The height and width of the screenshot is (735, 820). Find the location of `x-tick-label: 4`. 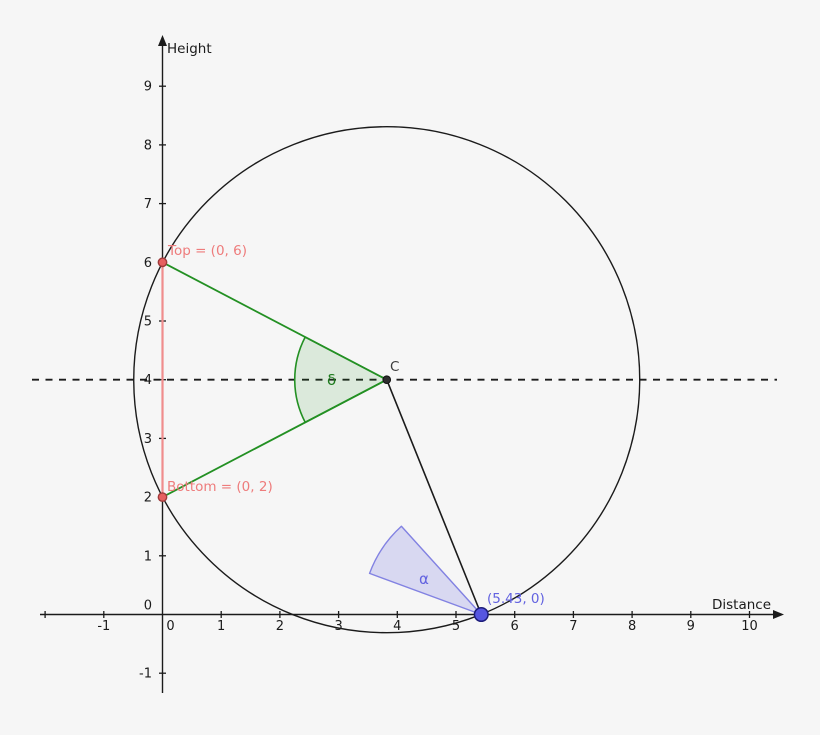

x-tick-label: 4 is located at coordinates (397, 626).